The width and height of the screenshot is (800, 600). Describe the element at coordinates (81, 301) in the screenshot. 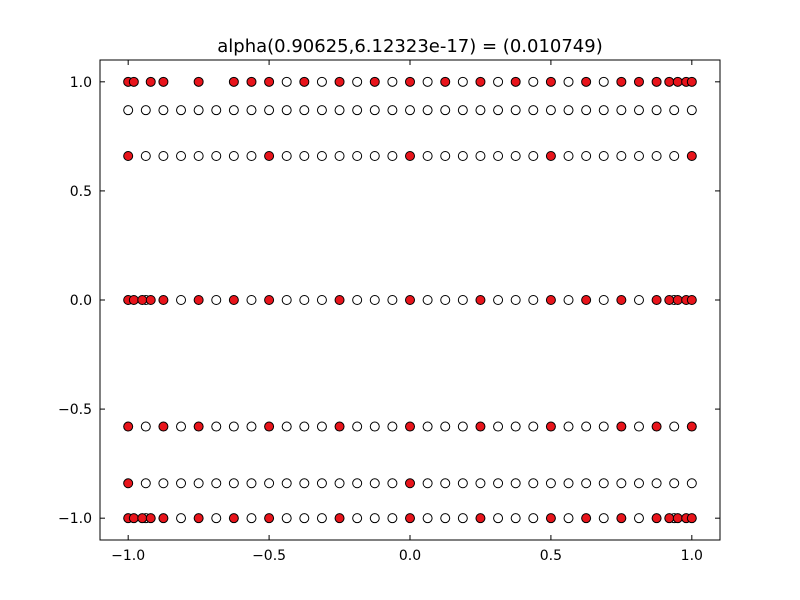

I see `y-tick-label: 0.0` at that location.